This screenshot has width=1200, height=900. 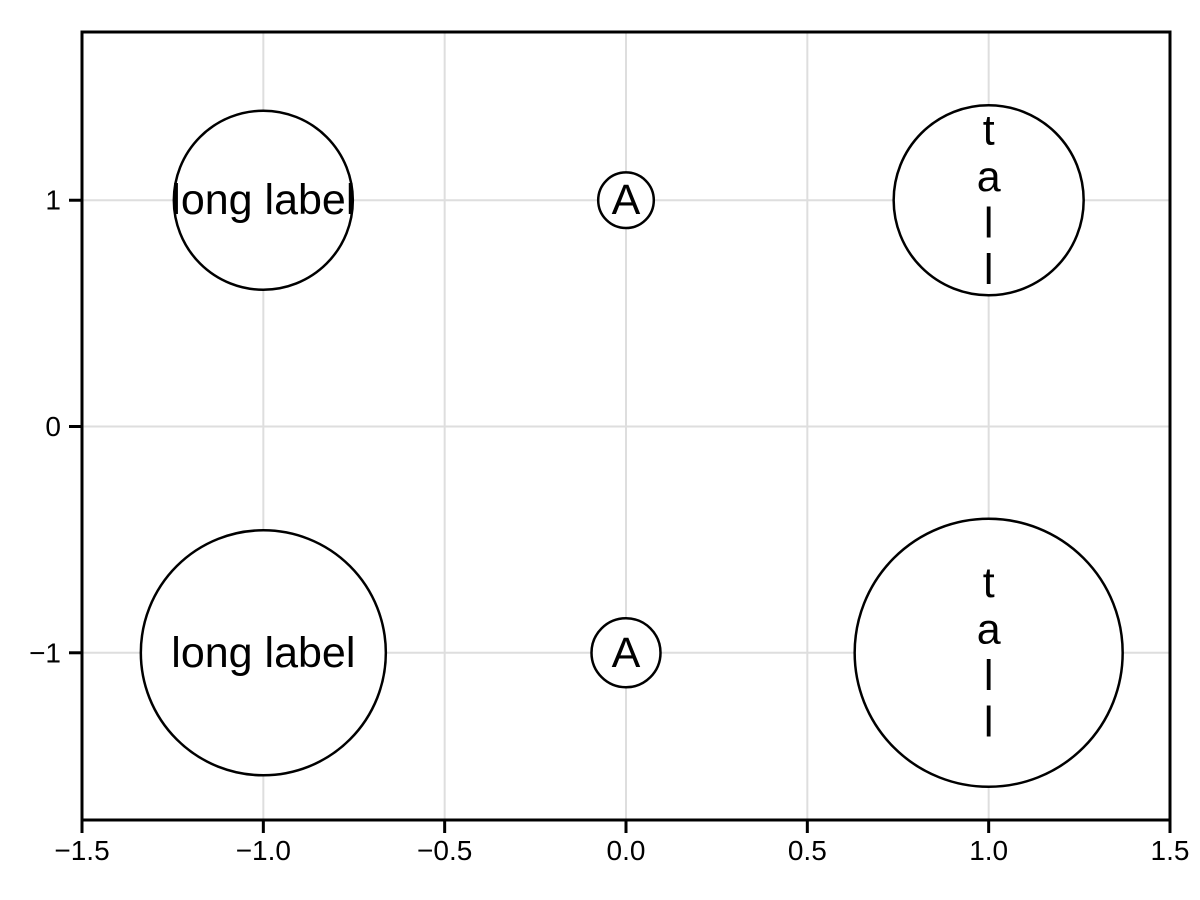 What do you see at coordinates (807, 850) in the screenshot?
I see `x-tick-label: 0.5` at bounding box center [807, 850].